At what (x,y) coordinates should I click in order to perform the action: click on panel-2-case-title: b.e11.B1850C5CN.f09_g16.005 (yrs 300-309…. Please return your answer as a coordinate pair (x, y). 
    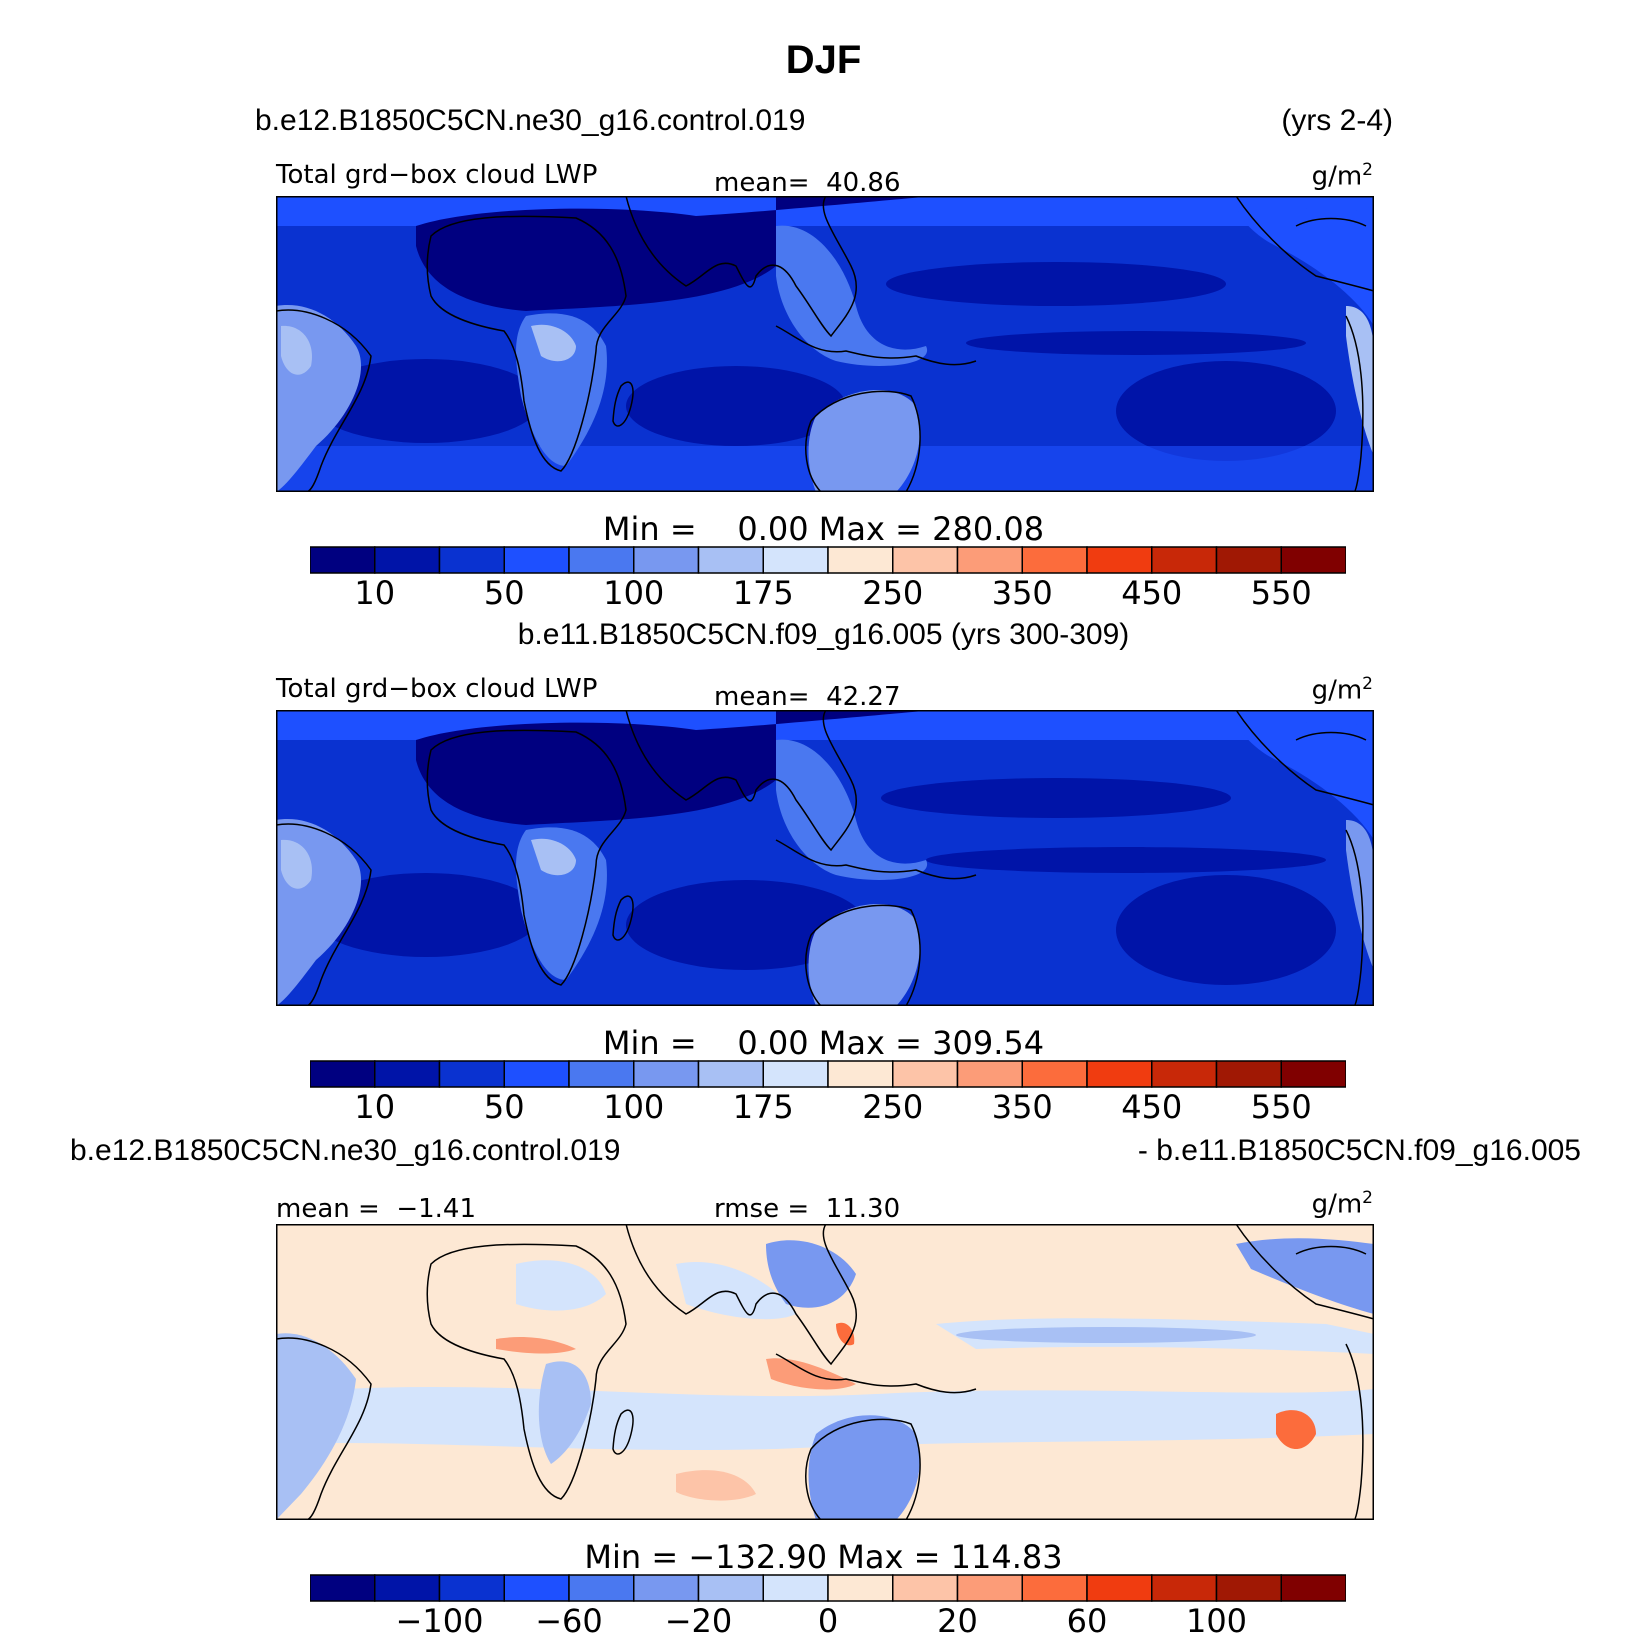
    Looking at the image, I should click on (823, 634).